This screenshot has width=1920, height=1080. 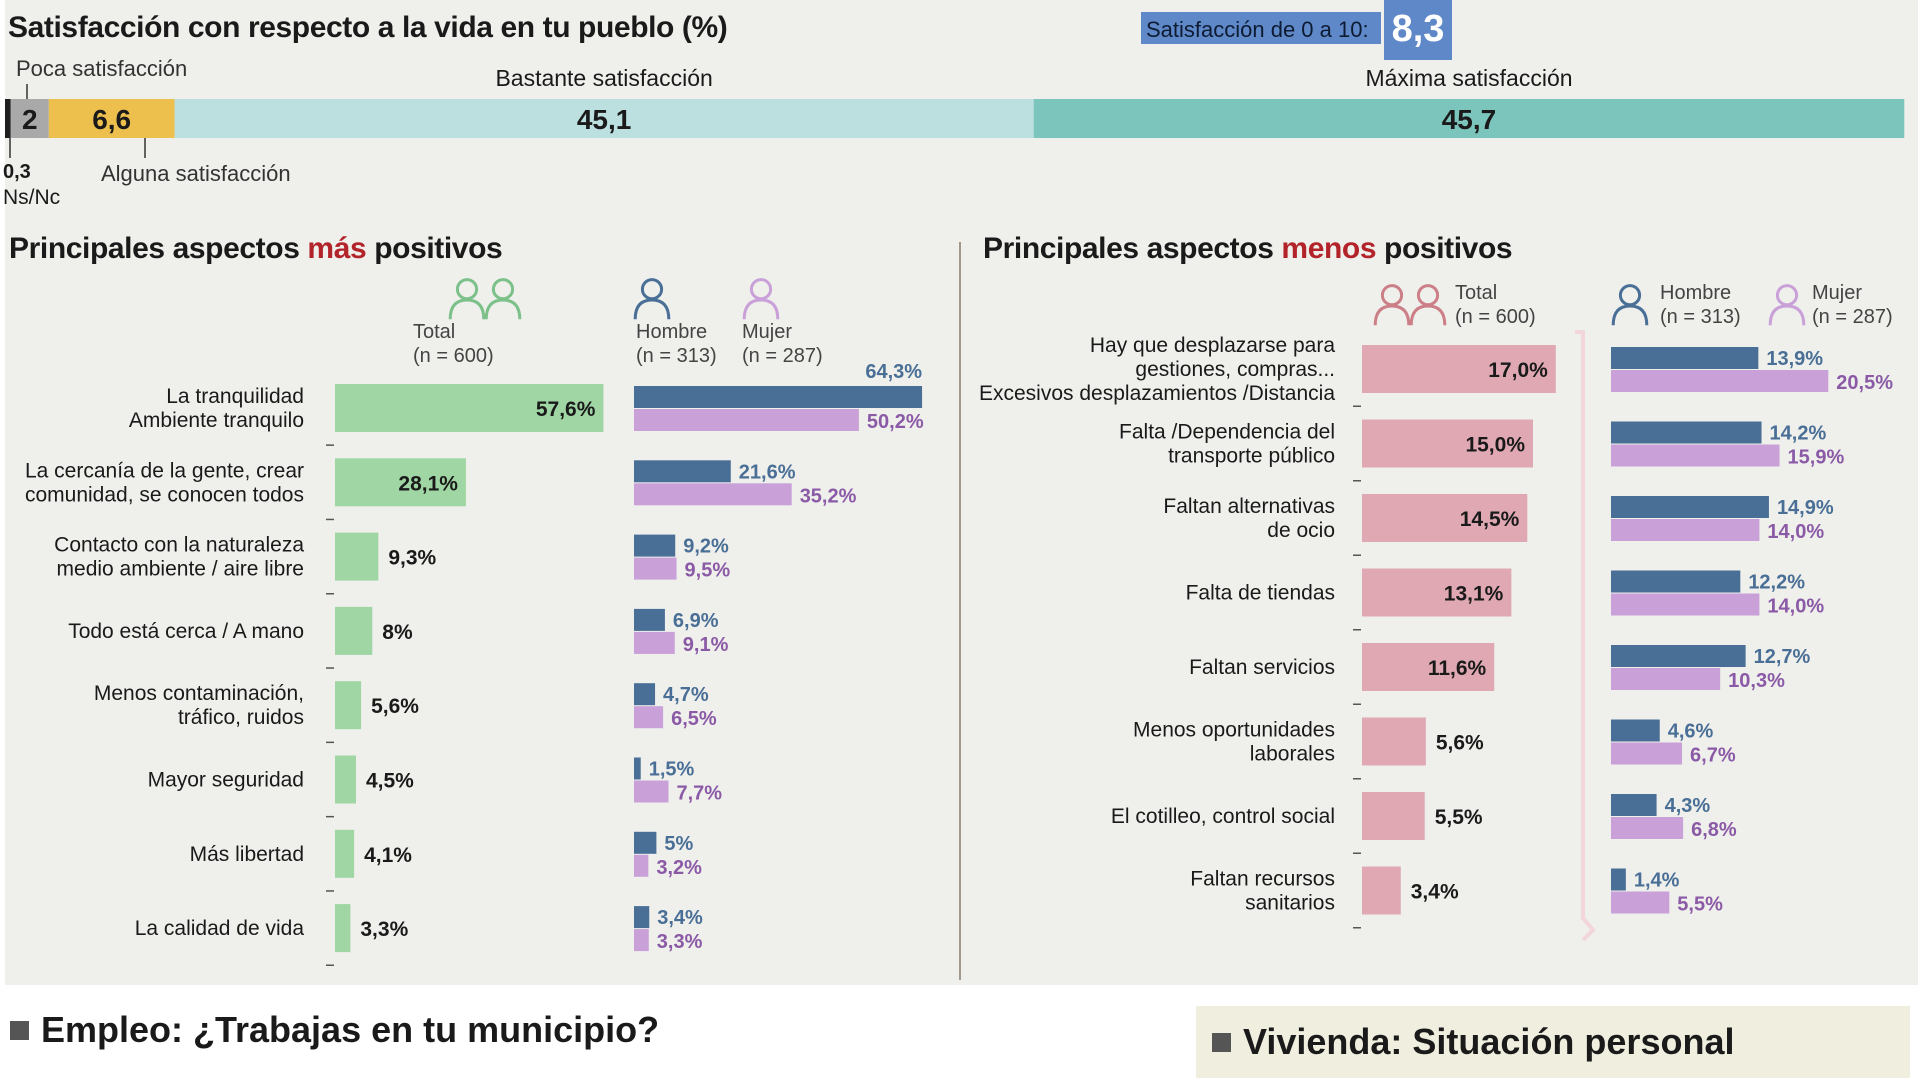 I want to click on bastante-label: Bastante satisfacción, so click(x=603, y=78).